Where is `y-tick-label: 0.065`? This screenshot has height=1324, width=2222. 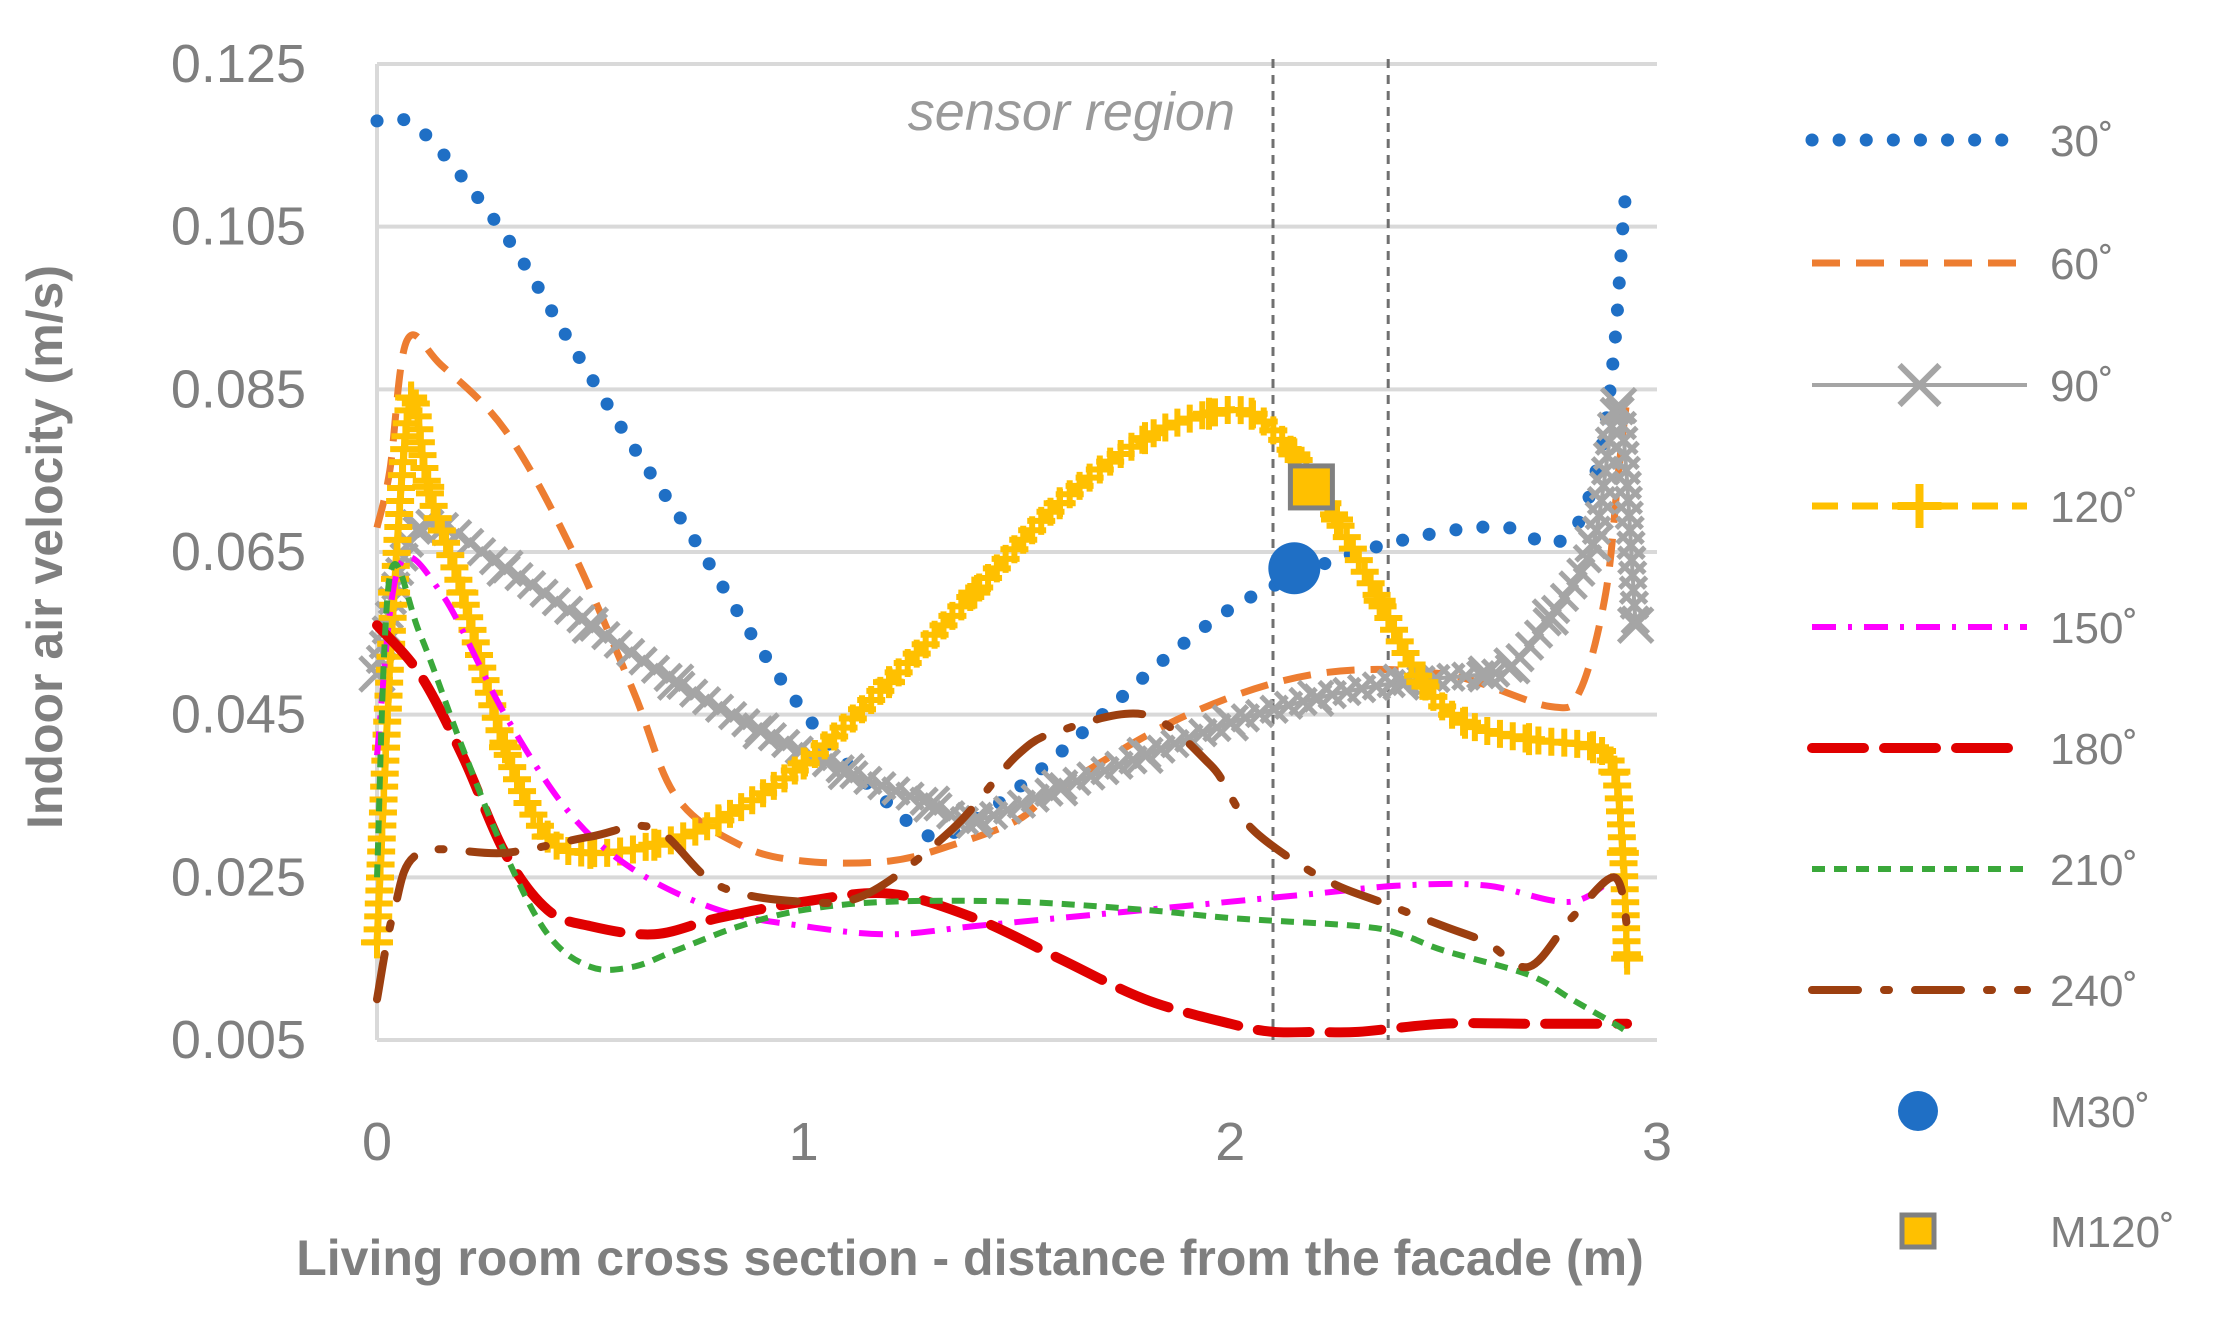 y-tick-label: 0.065 is located at coordinates (238, 552).